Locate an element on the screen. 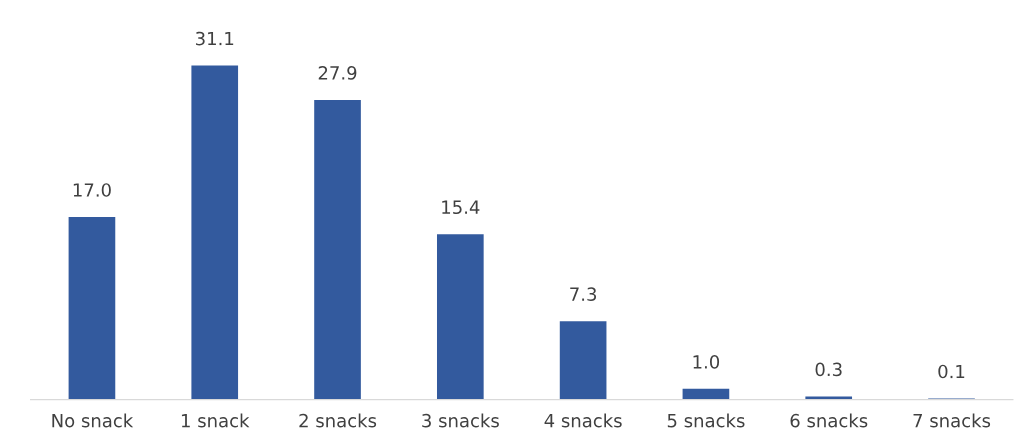 This screenshot has height=444, width=1018. x-tick-label: 6 snacks is located at coordinates (829, 420).